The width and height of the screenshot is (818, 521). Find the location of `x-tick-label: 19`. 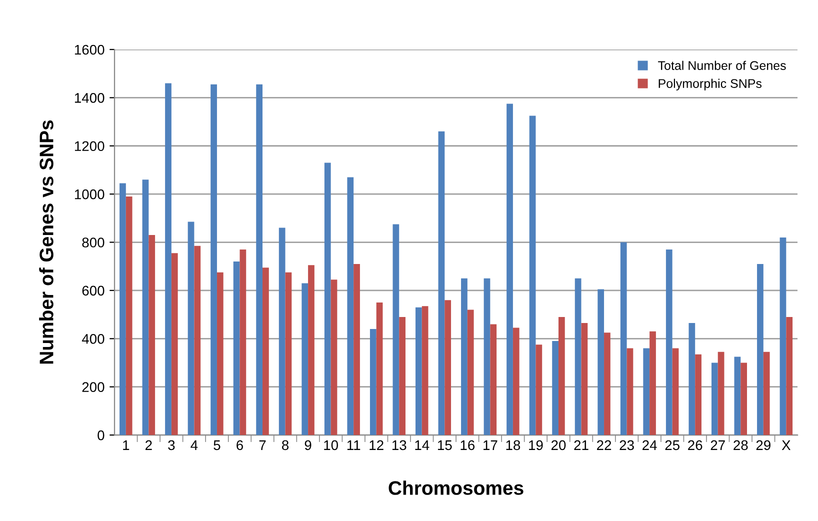

x-tick-label: 19 is located at coordinates (536, 445).